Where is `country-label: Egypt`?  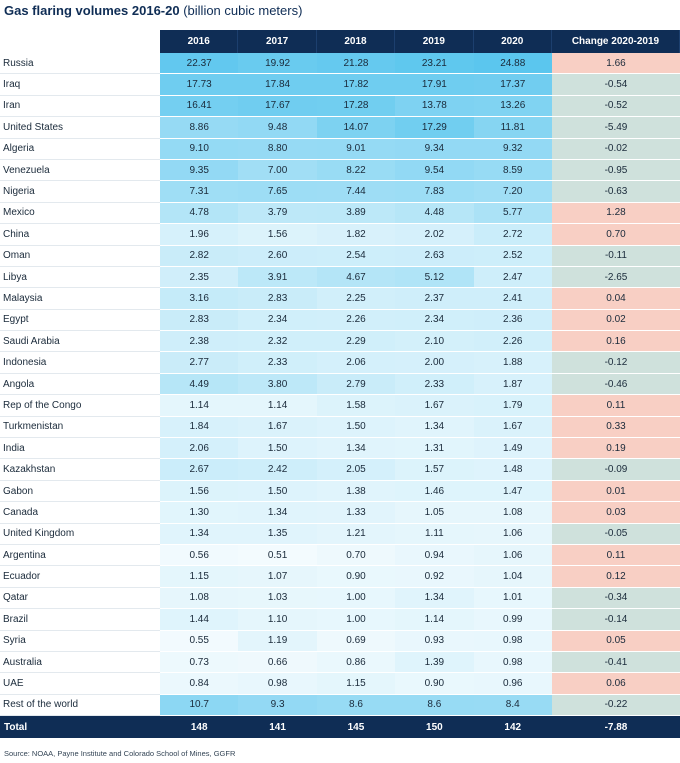 country-label: Egypt is located at coordinates (80, 320).